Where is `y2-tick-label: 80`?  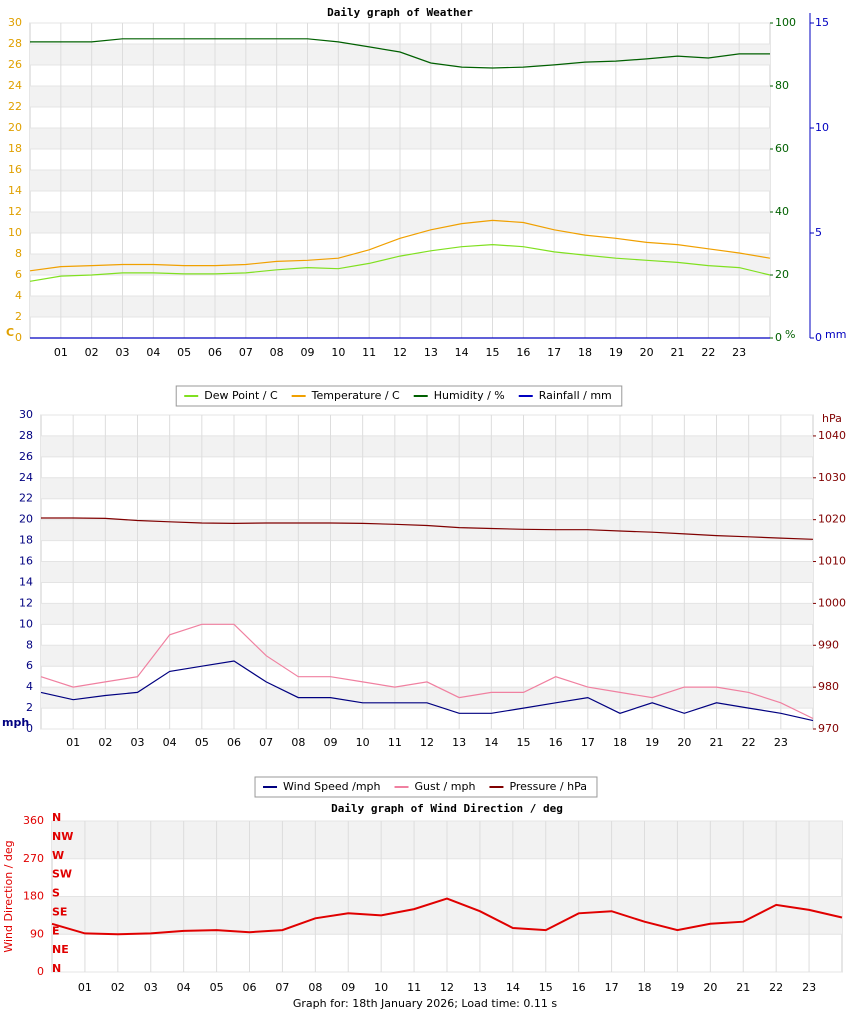
y2-tick-label: 80 is located at coordinates (782, 85).